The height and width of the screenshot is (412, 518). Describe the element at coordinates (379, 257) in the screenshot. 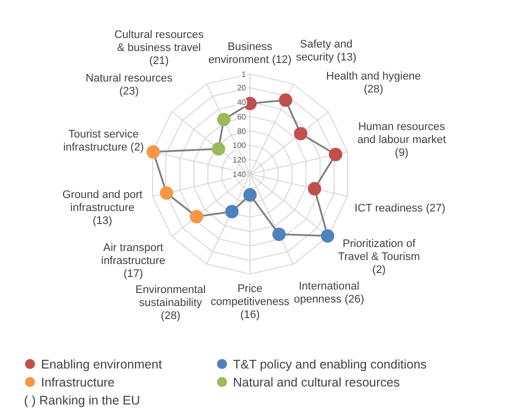

I see `spoke-label: Prioritization of Travel & Tourism (2)` at that location.